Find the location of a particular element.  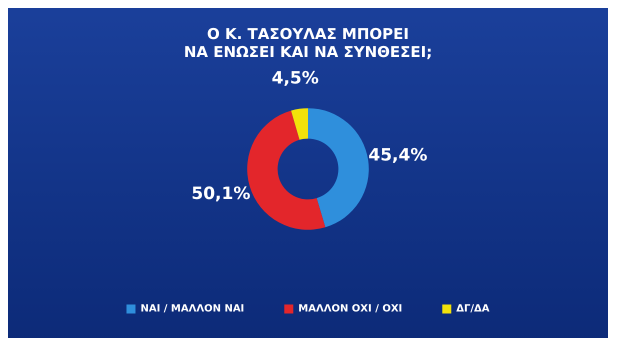

data-label: 4,5% is located at coordinates (295, 78).